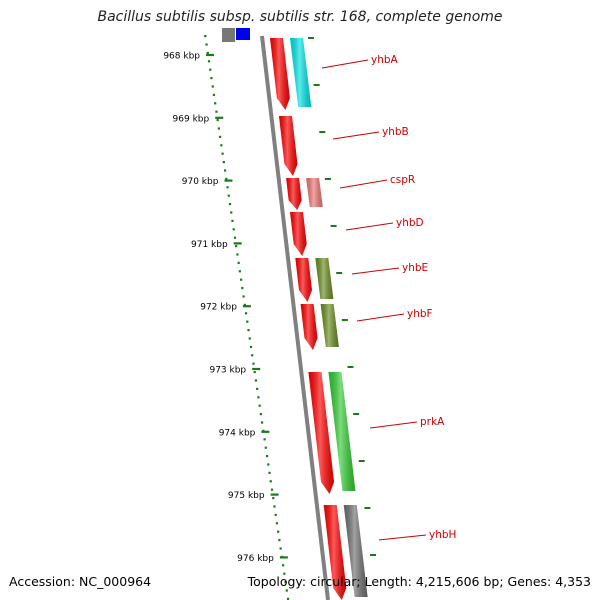 The width and height of the screenshot is (600, 600). I want to click on backbone-line, so click(295, 317).